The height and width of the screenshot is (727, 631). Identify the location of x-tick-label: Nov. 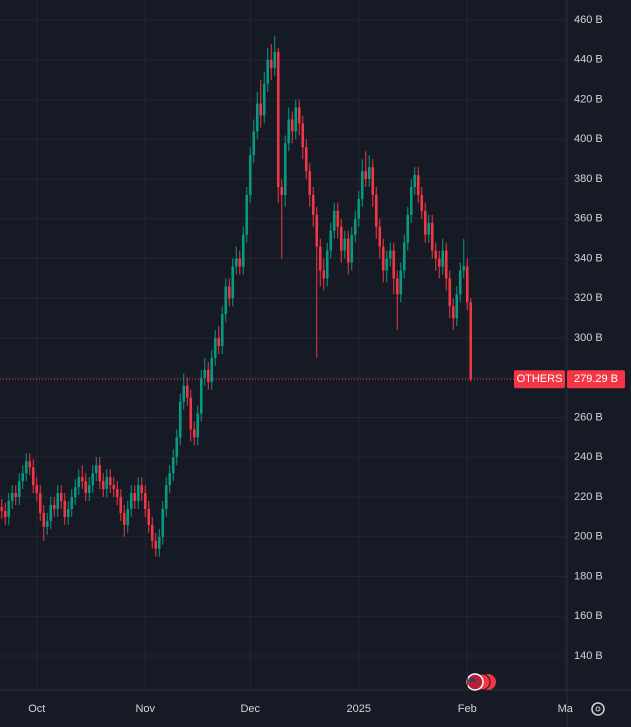
(145, 709).